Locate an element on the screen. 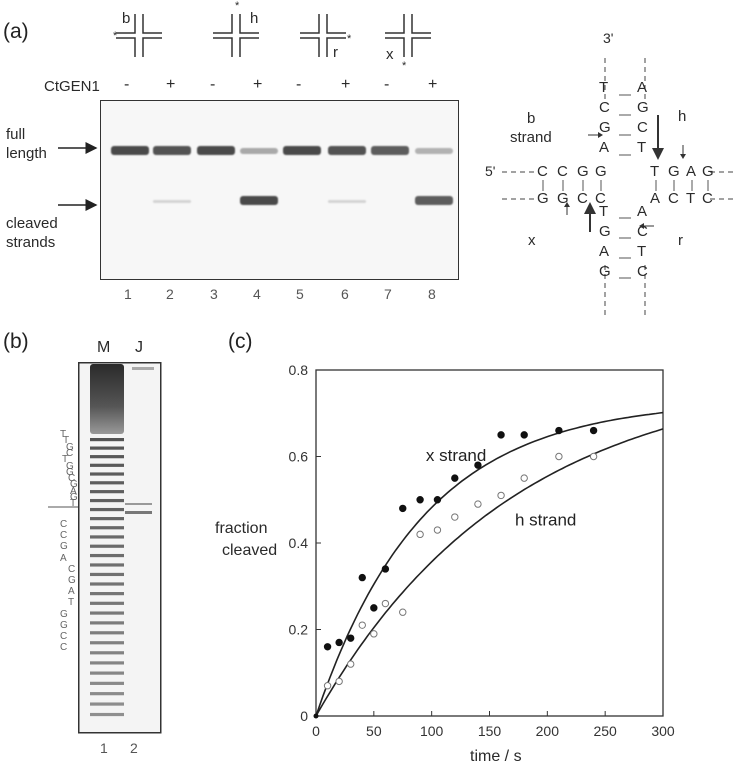  right-arm-bottom-base-0: A is located at coordinates (655, 198).